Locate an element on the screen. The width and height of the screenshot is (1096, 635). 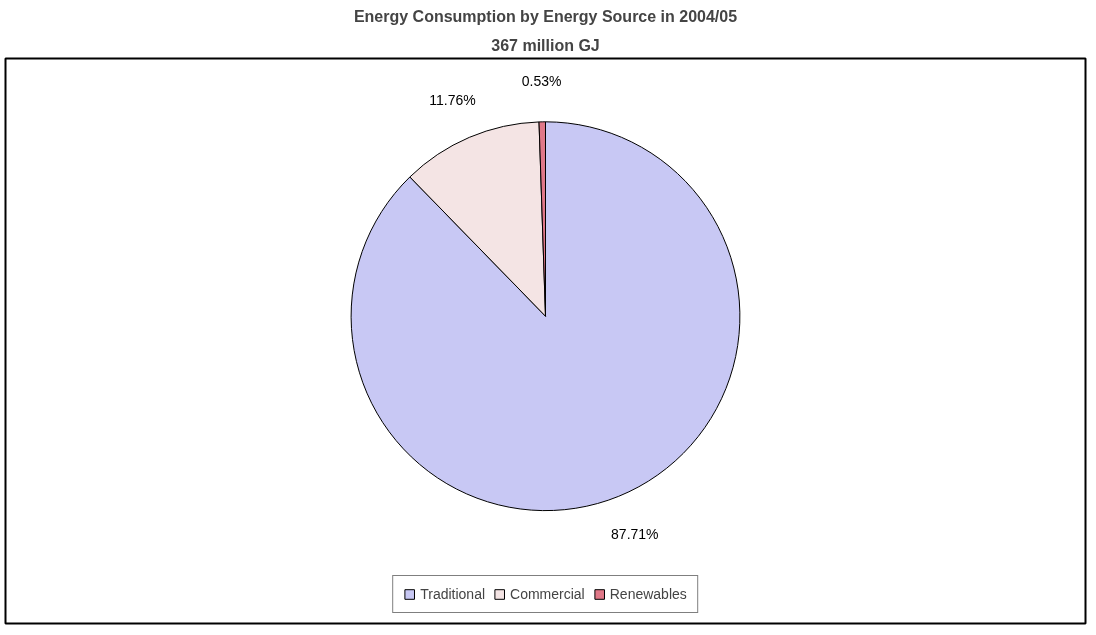
data-label: 87.71% is located at coordinates (635, 534).